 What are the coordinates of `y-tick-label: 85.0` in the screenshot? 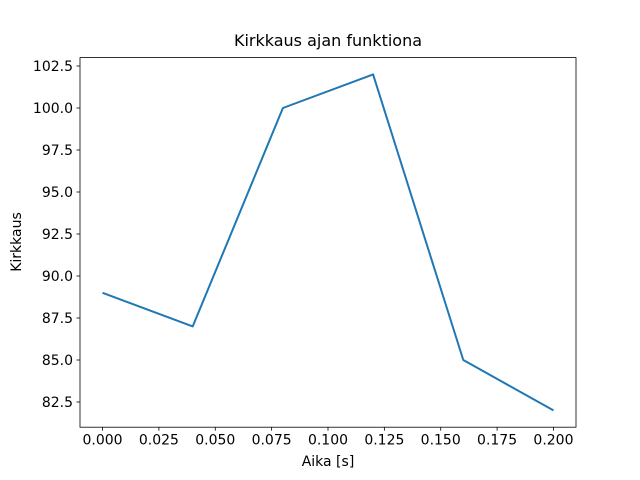 It's located at (57, 361).